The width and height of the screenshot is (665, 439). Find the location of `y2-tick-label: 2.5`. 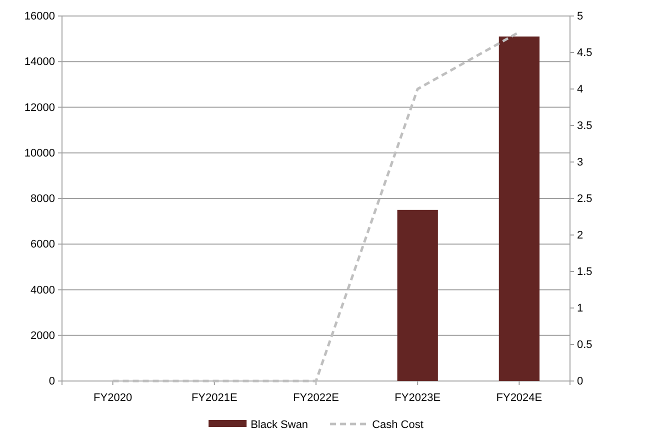

y2-tick-label: 2.5 is located at coordinates (584, 199).